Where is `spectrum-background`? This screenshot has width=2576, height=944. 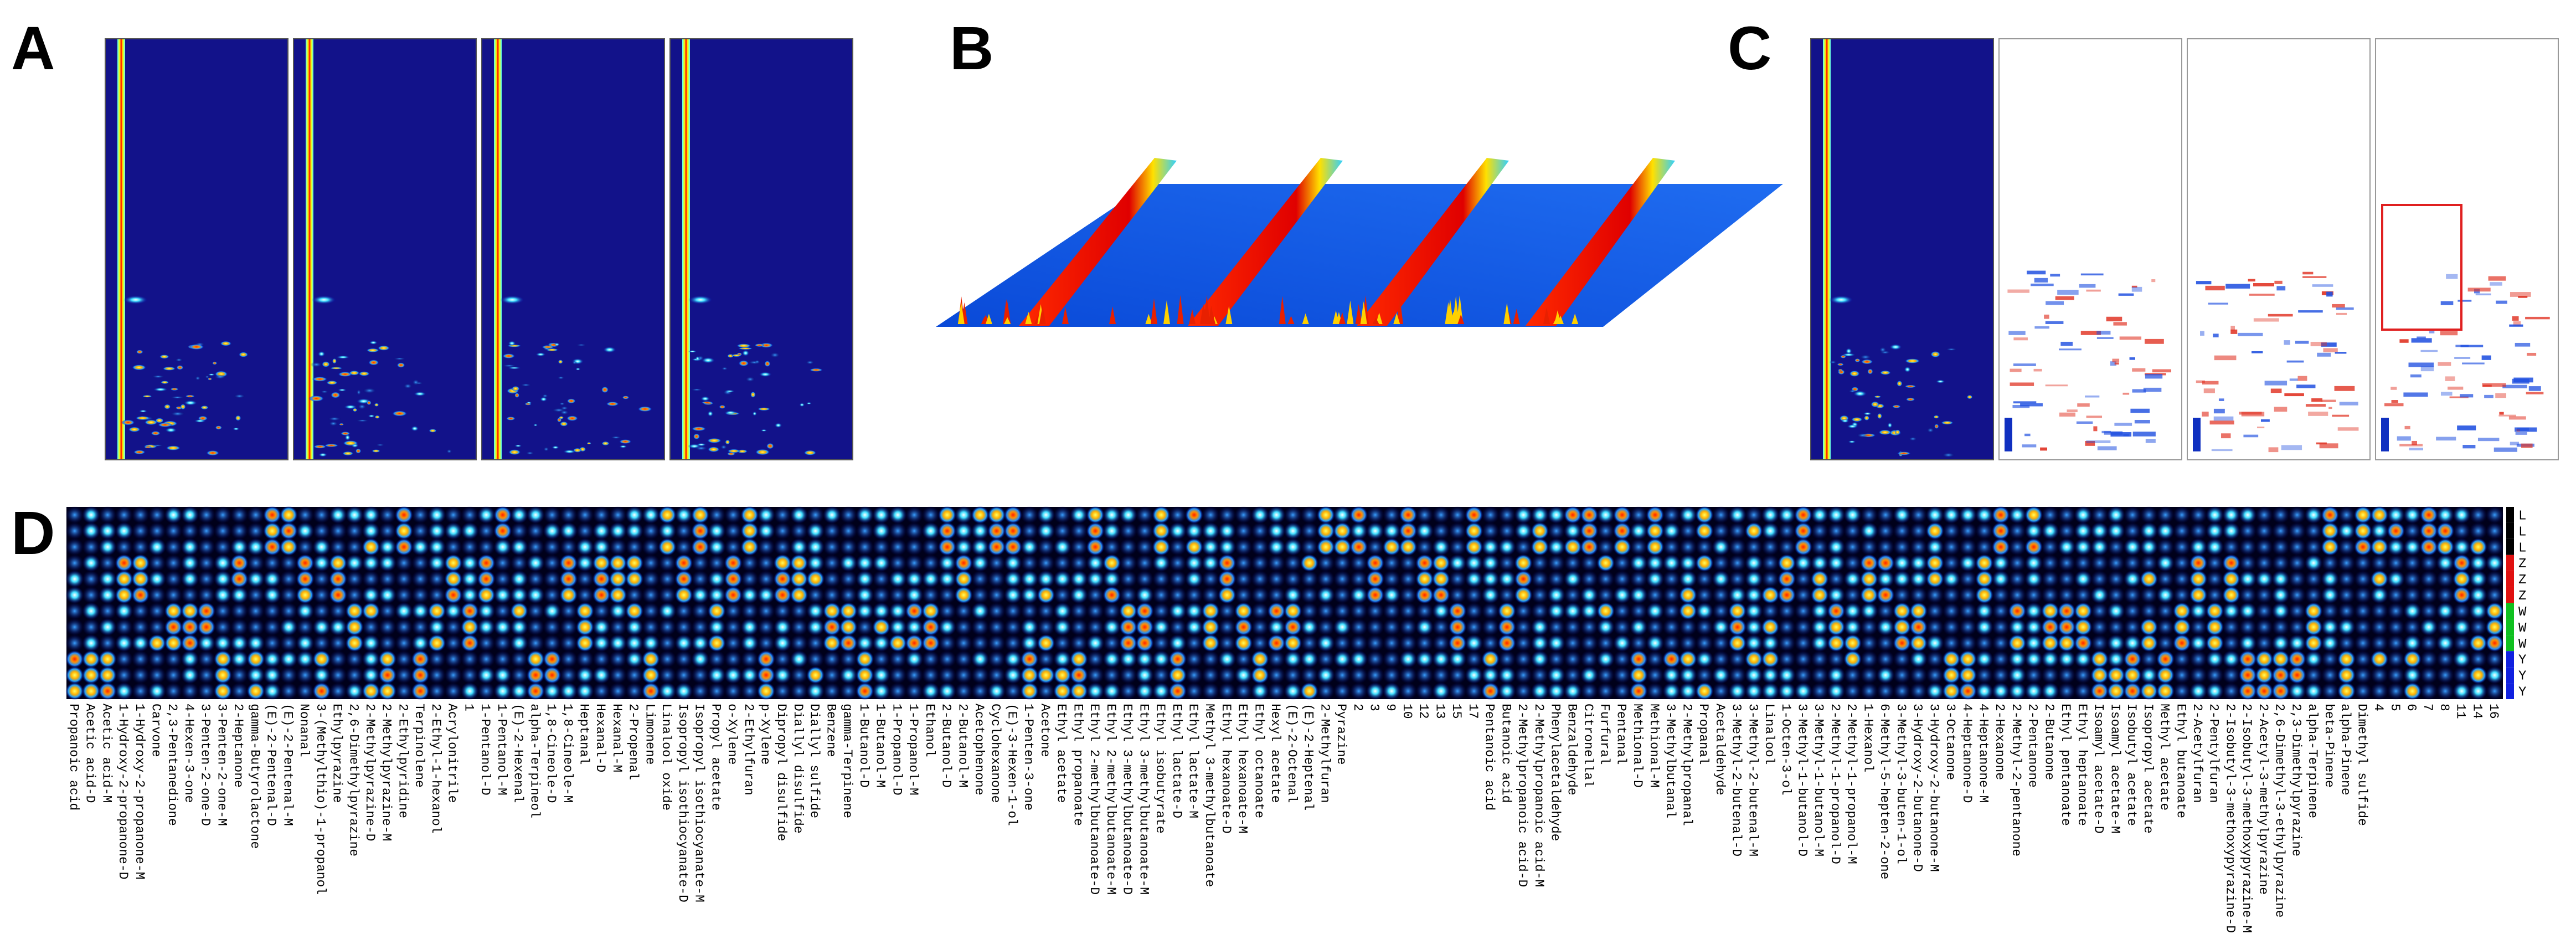
spectrum-background is located at coordinates (384, 250).